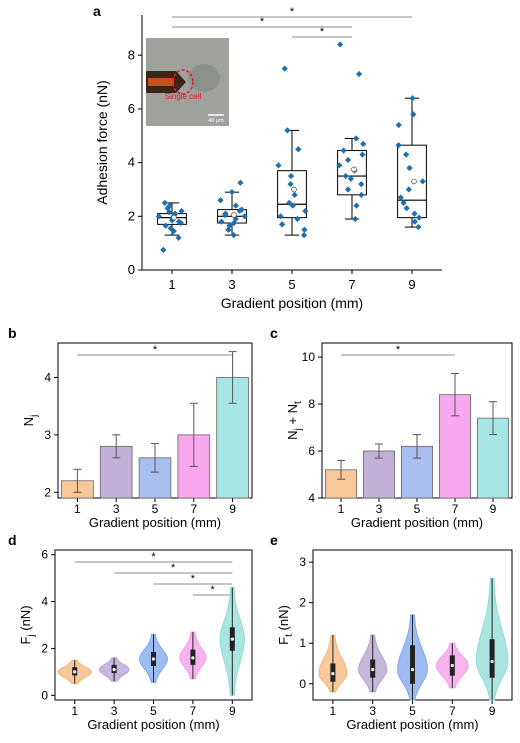 This screenshot has height=743, width=520. I want to click on e-xtick-label: 3, so click(372, 711).